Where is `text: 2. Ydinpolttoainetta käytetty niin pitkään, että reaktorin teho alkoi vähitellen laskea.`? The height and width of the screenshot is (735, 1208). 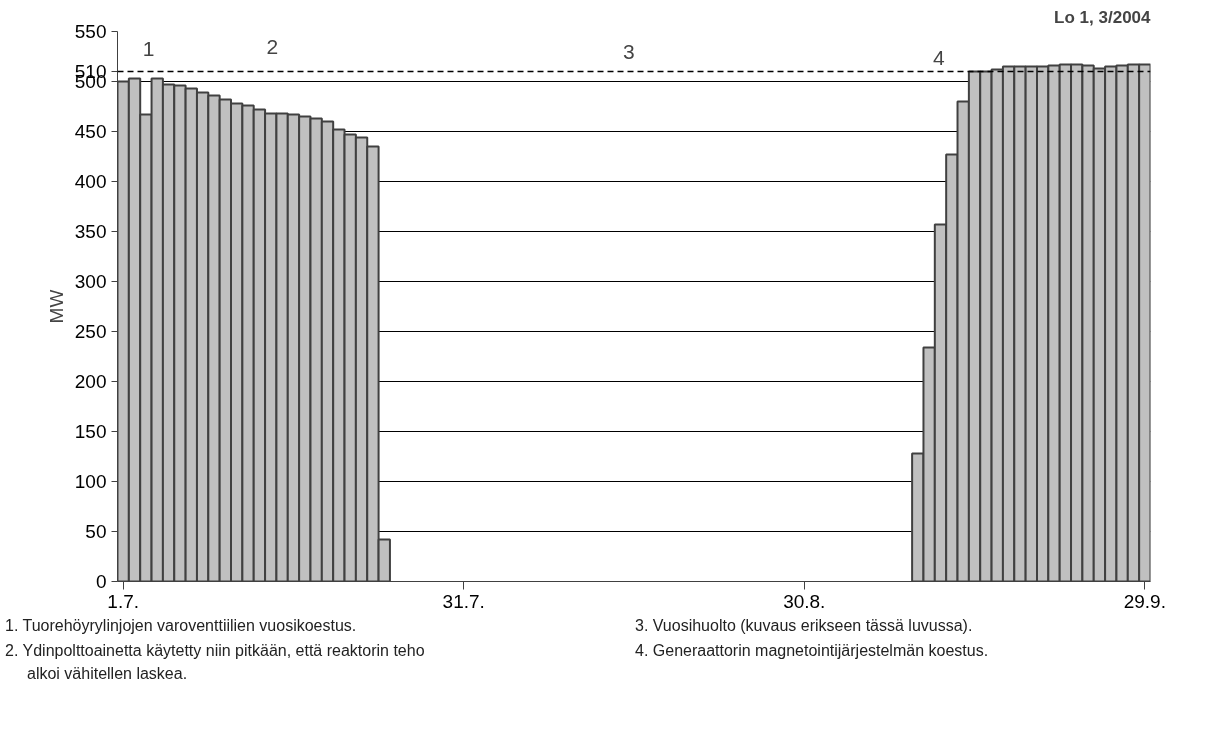 text: 2. Ydinpolttoainetta käytetty niin pitkään, että reaktorin teho alkoi vähitellen laskea. is located at coordinates (215, 662).